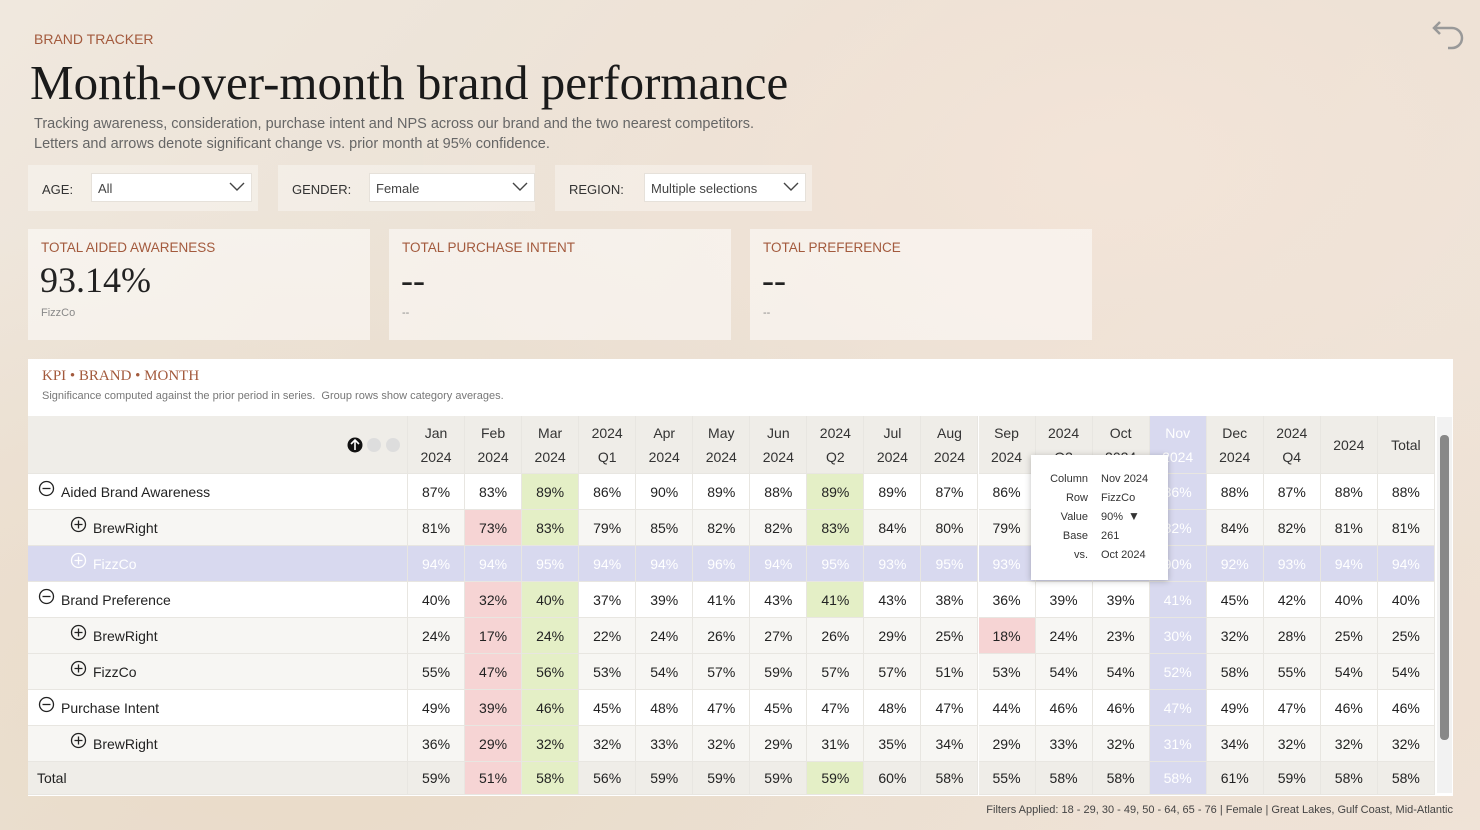 Image resolution: width=1480 pixels, height=830 pixels. I want to click on dropdown-value: All, so click(105, 188).